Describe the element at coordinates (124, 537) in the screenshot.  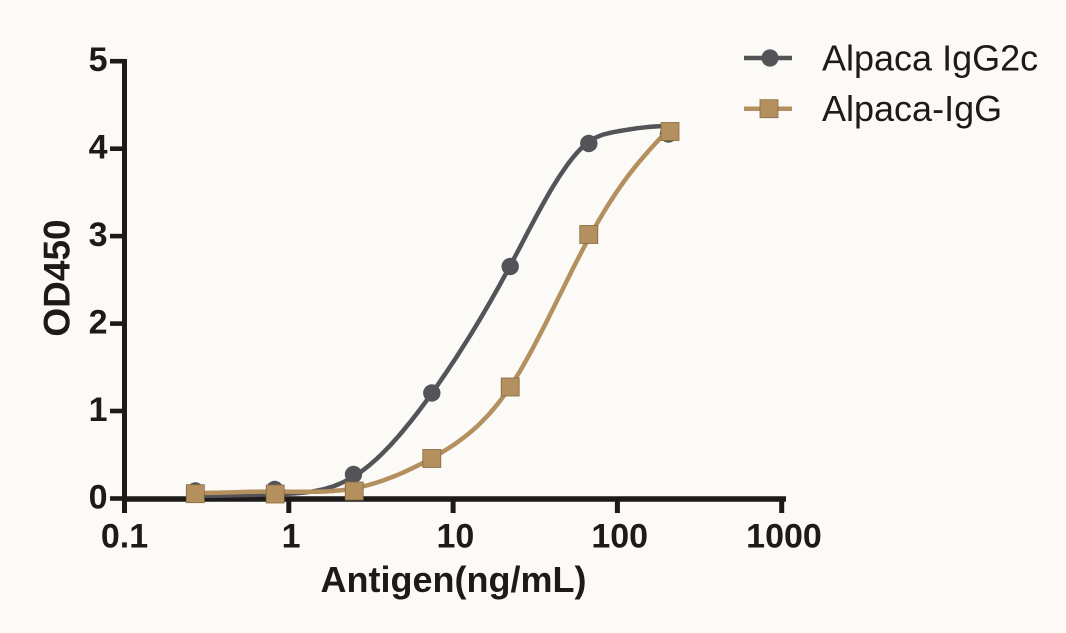
I see `svg-text: 0.1` at that location.